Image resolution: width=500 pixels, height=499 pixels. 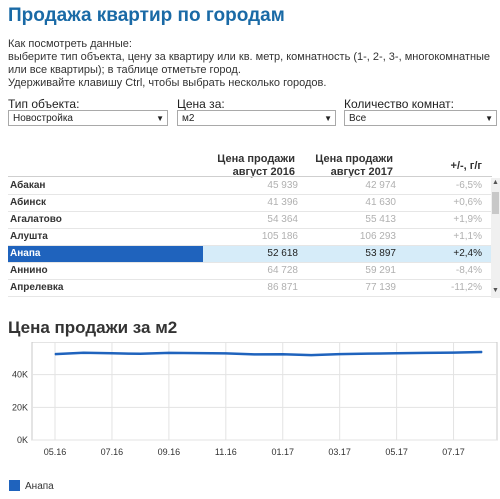 What do you see at coordinates (250, 220) in the screenshot?
I see `table-row: Агалатово 54 364 55 413 +1,9%` at bounding box center [250, 220].